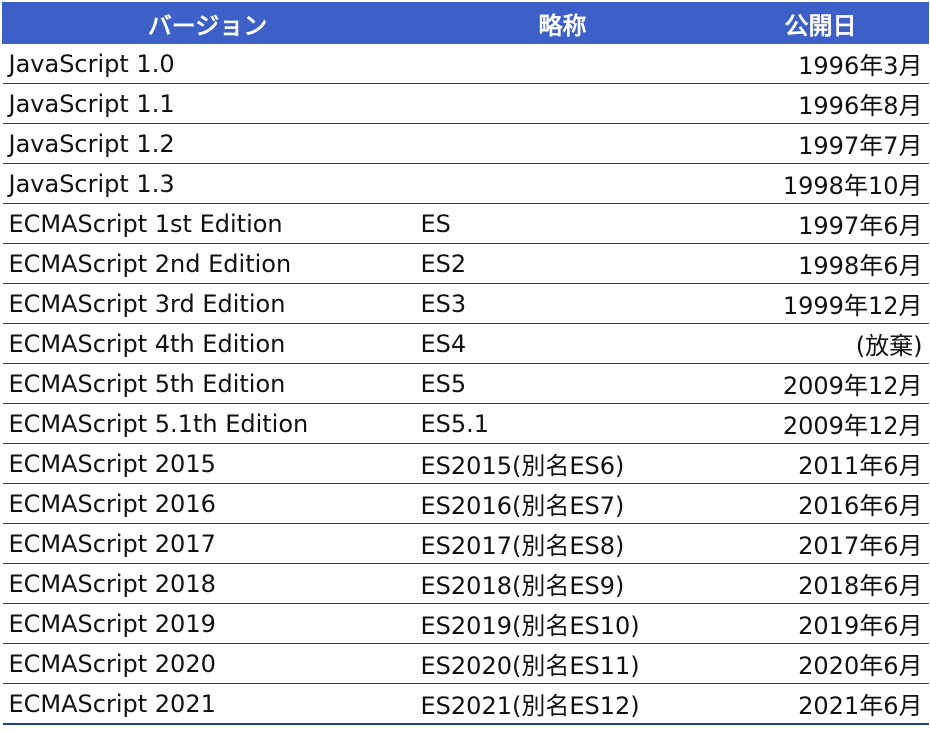  I want to click on cell-release-date: 2016年6月, so click(820, 503).